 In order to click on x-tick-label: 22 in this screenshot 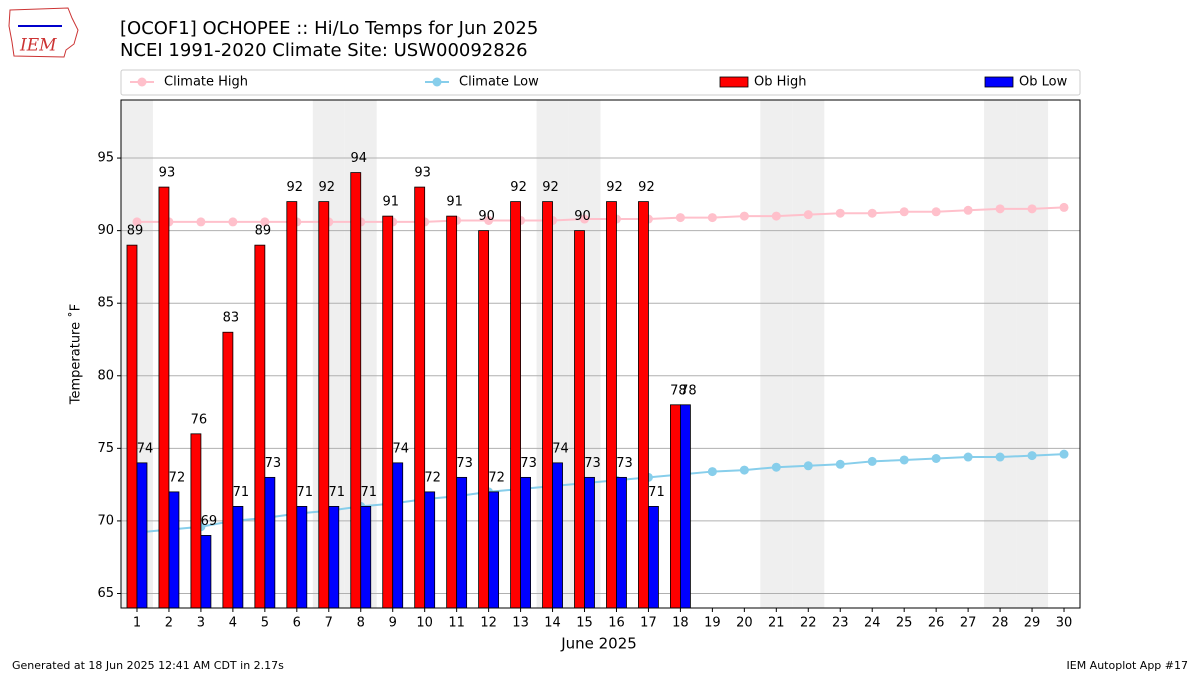, I will do `click(808, 623)`.